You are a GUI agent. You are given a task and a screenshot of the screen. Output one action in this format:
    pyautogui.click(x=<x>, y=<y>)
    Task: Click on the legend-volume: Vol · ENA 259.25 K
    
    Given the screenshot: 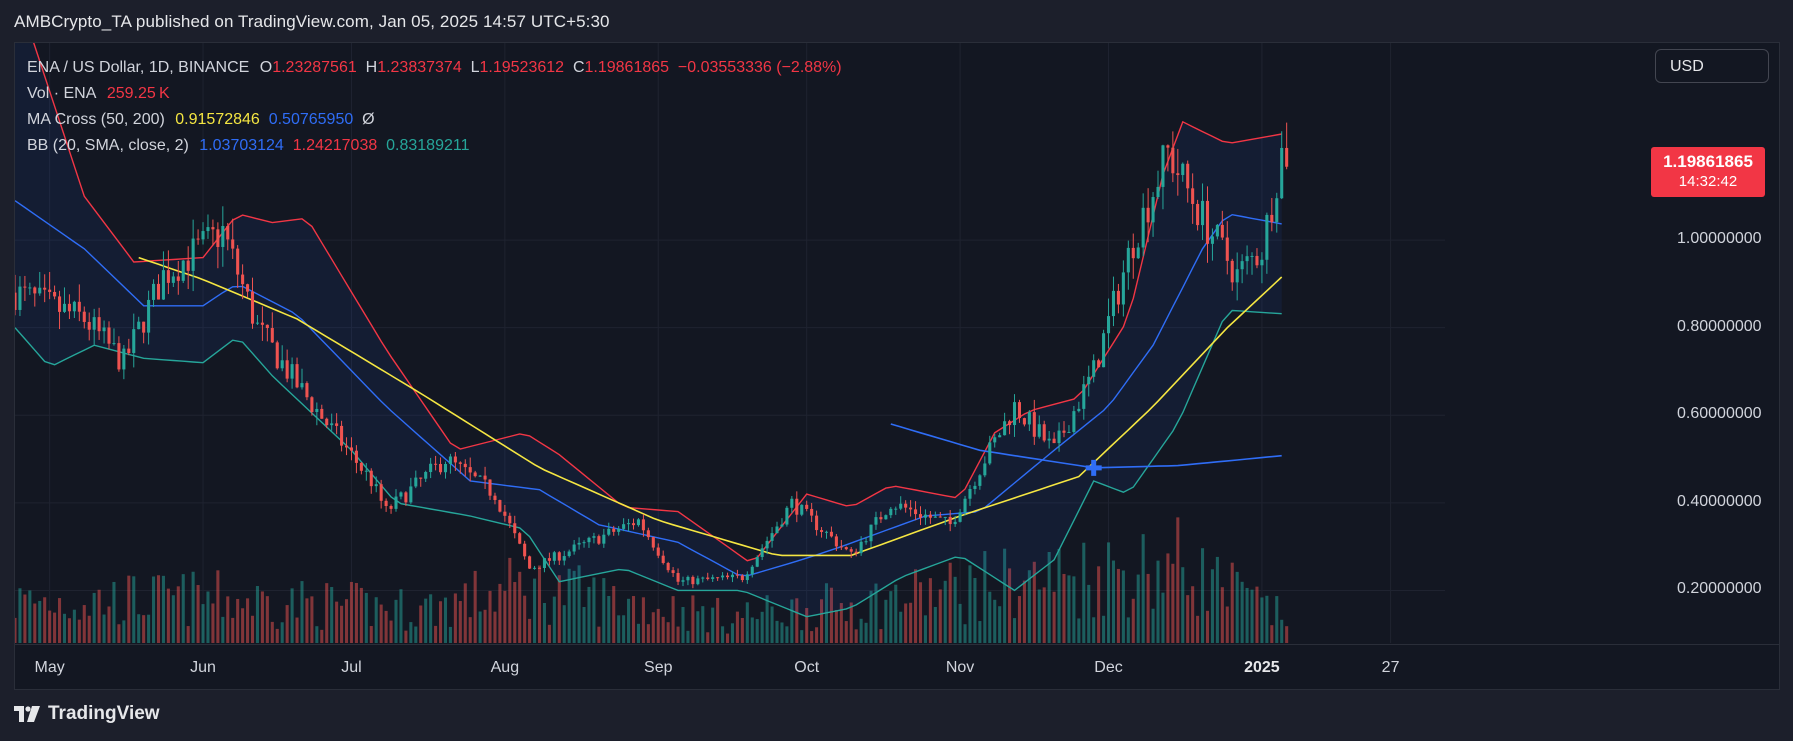 What is the action you would take?
    pyautogui.click(x=434, y=94)
    